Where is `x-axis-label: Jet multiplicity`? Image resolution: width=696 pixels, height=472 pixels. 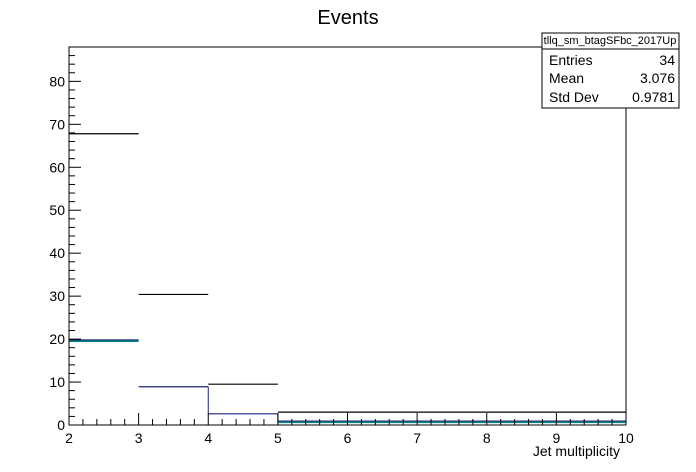 x-axis-label: Jet multiplicity is located at coordinates (576, 451).